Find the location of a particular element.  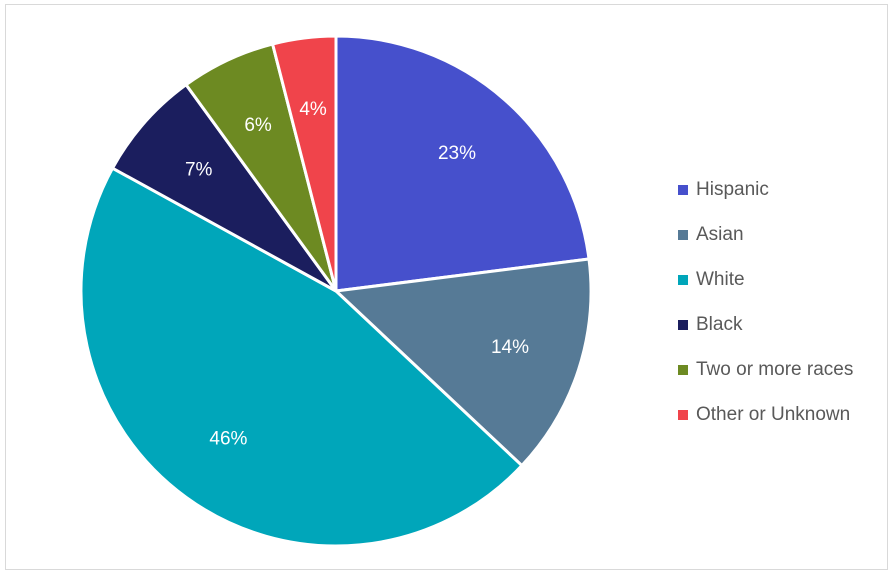

data-label-white: 46% is located at coordinates (228, 439).